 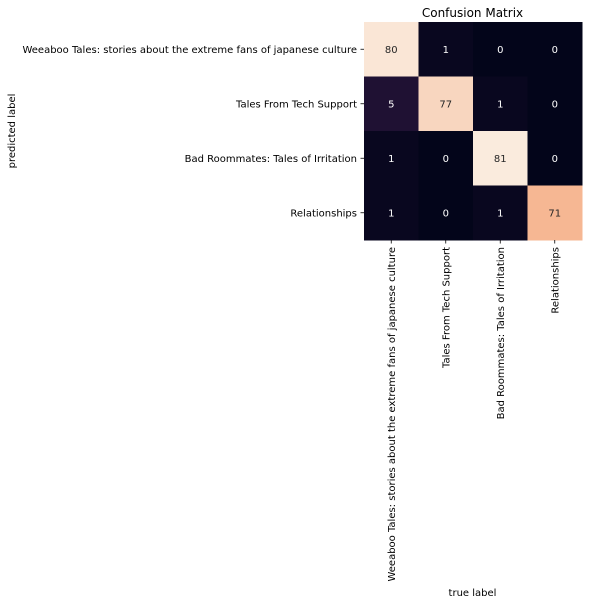 I want to click on cell-value-label: 5, so click(x=391, y=104).